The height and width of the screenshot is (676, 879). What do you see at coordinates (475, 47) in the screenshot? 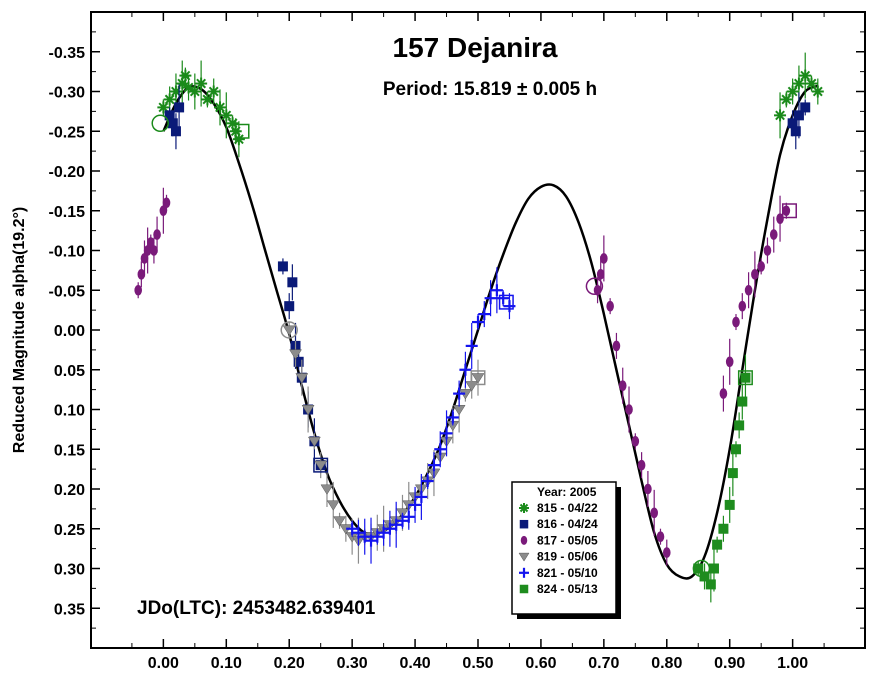
I see `chart-title: 157 Dejanira` at bounding box center [475, 47].